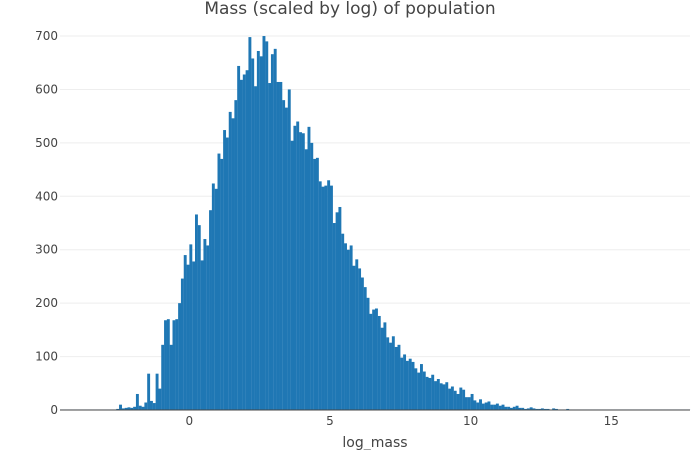  What do you see at coordinates (46, 89) in the screenshot?
I see `y-tick-label: 600` at bounding box center [46, 89].